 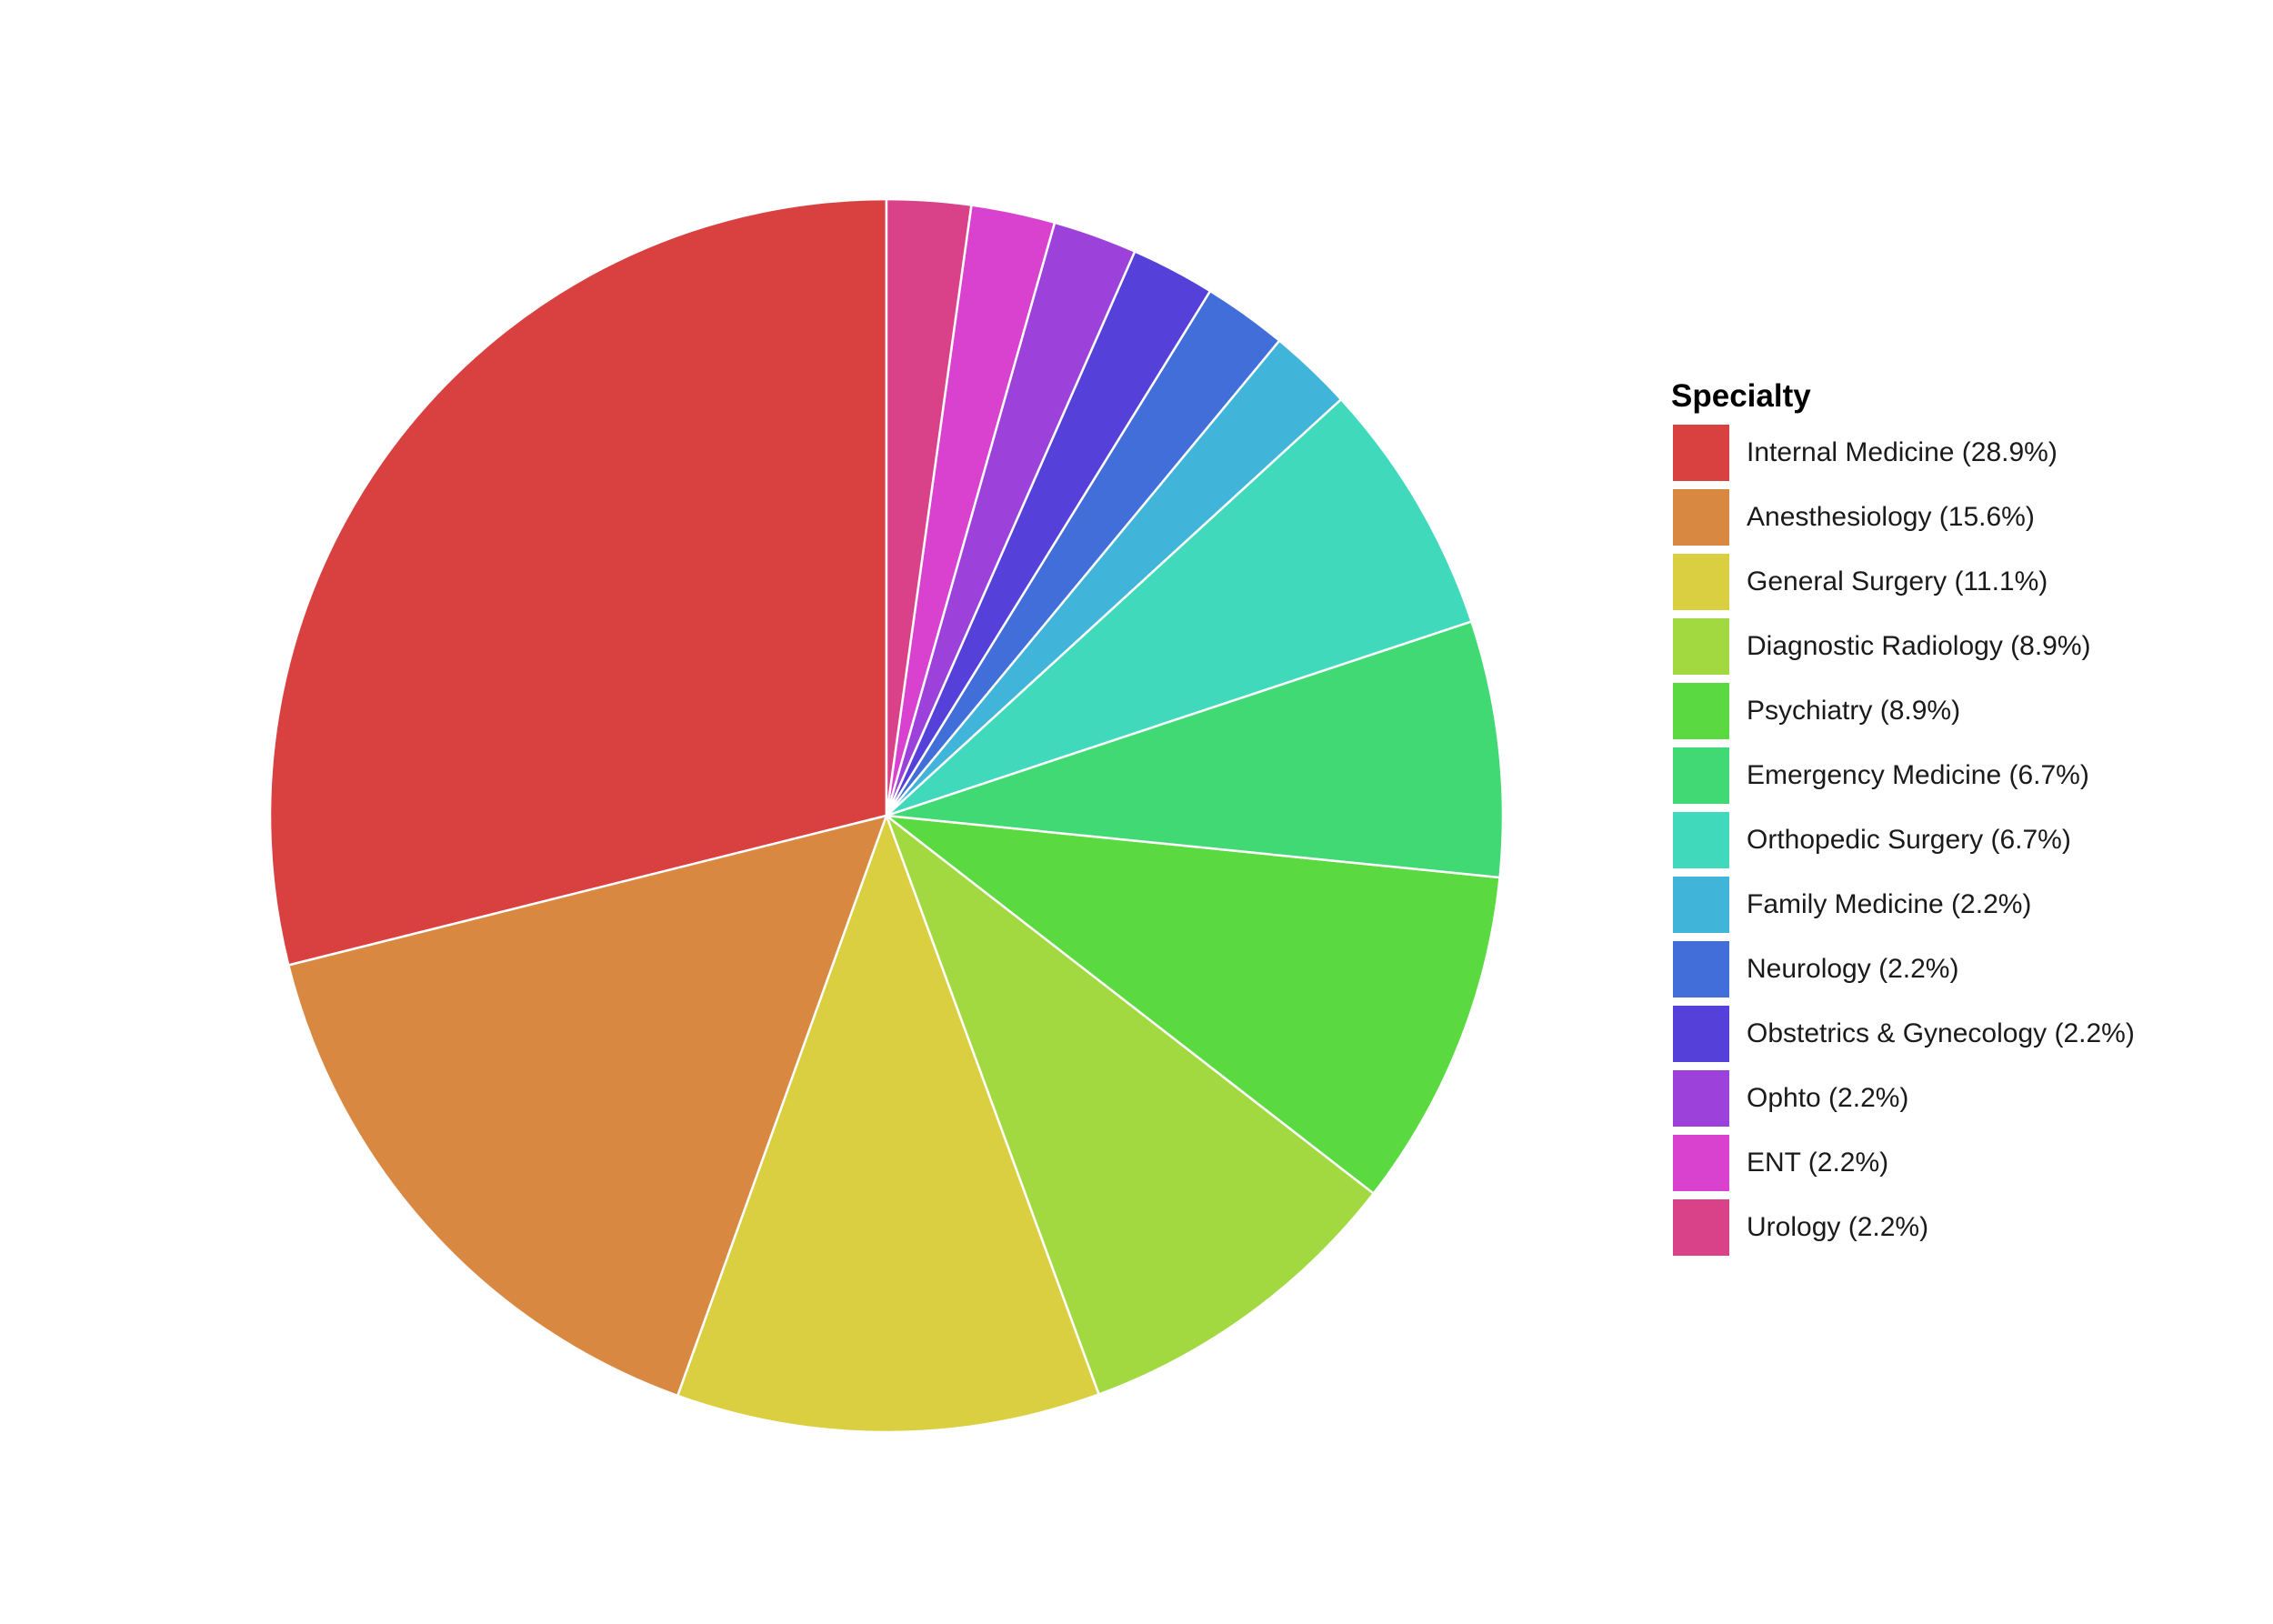 I want to click on legend-item-ophto: Ophto (2.2%), so click(x=1903, y=1098).